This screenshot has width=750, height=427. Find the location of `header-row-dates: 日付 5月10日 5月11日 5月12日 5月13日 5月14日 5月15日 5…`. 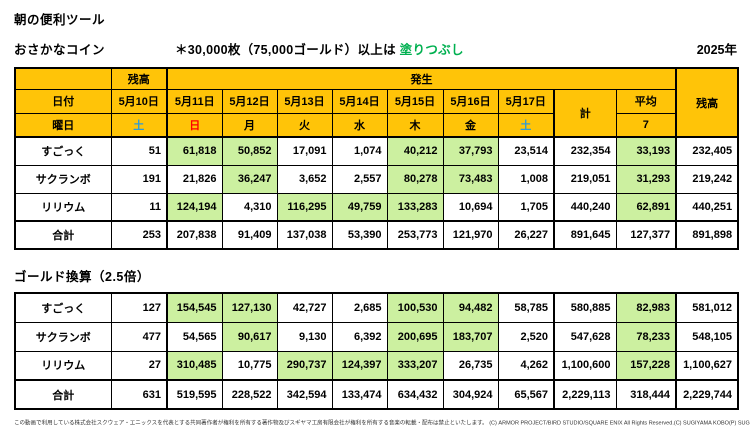

header-row-dates: 日付 5月10日 5月11日 5月12日 5月13日 5月14日 5月15日 5… is located at coordinates (376, 113).